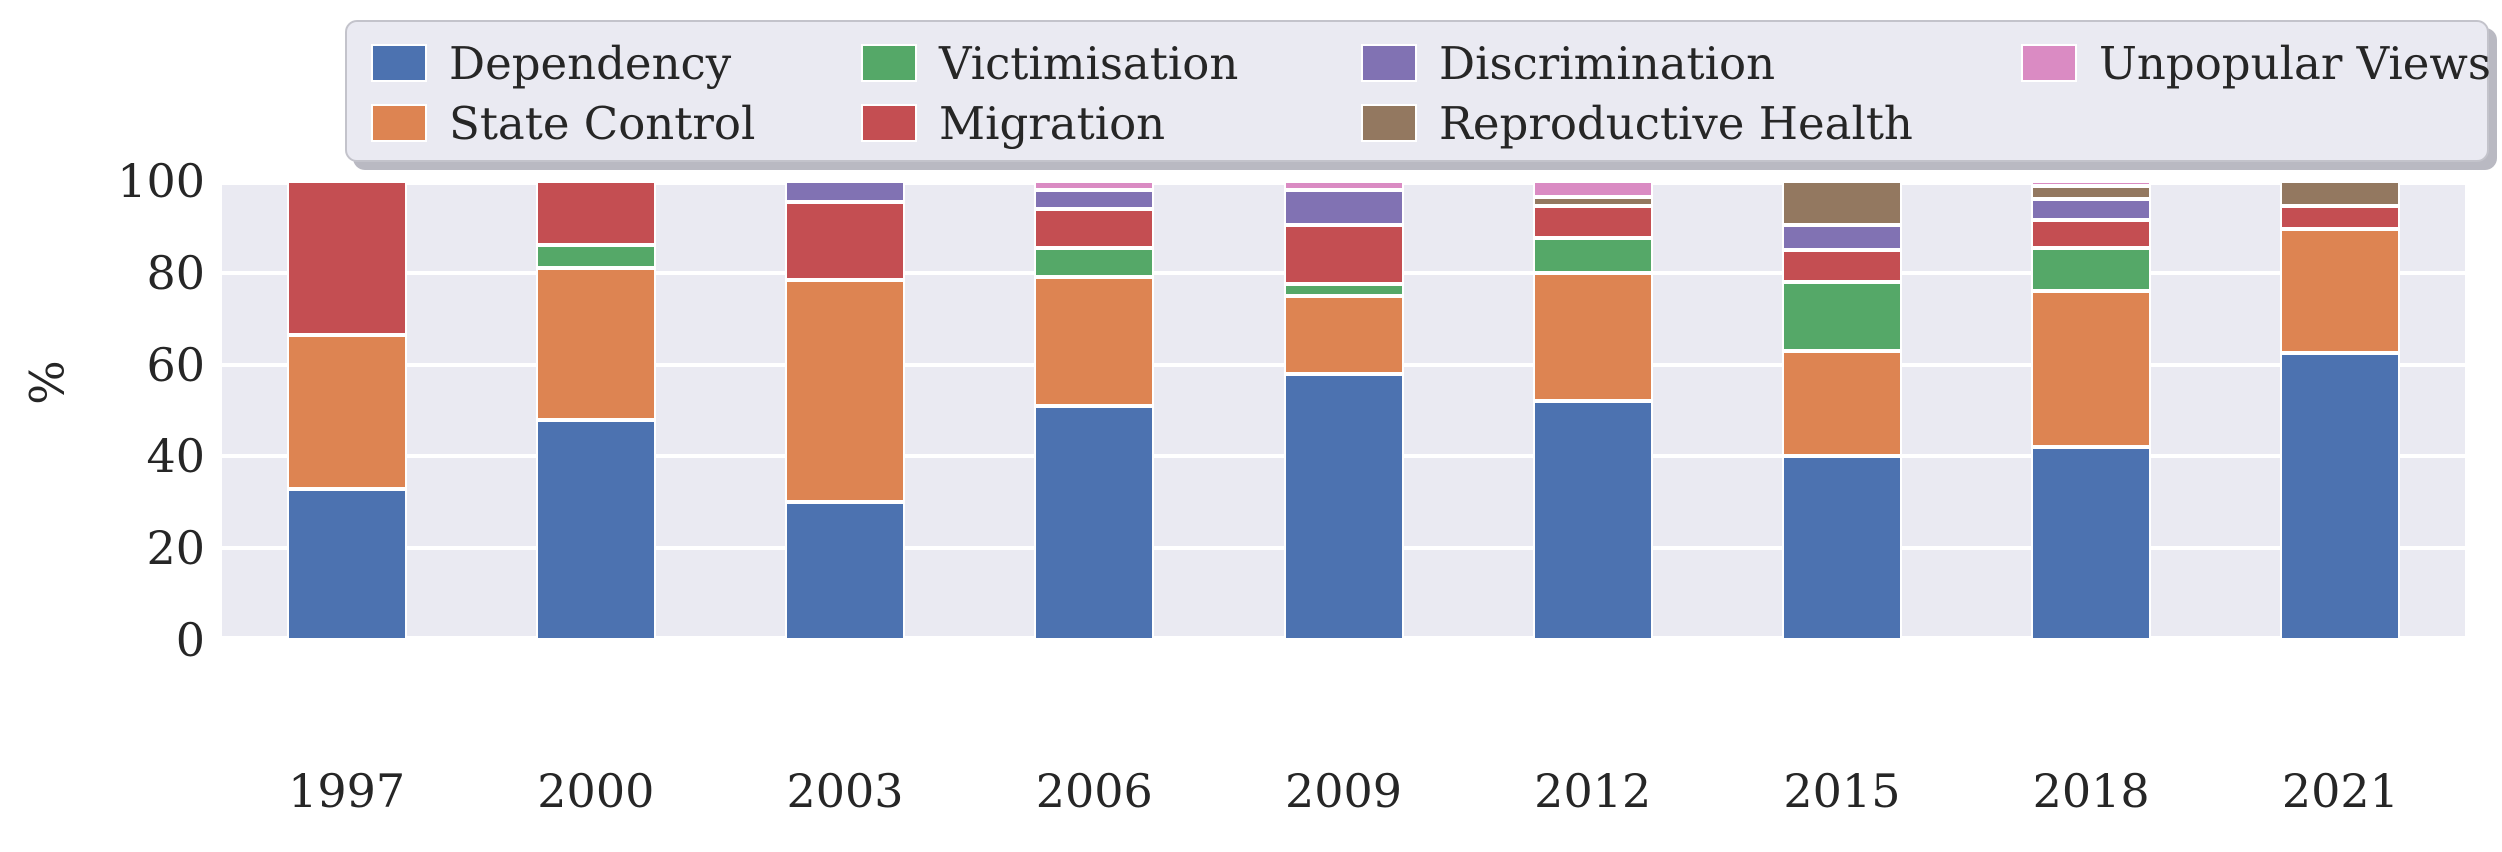  Describe the element at coordinates (1343, 207) in the screenshot. I see `bar-segment-2009-discrimination` at that location.